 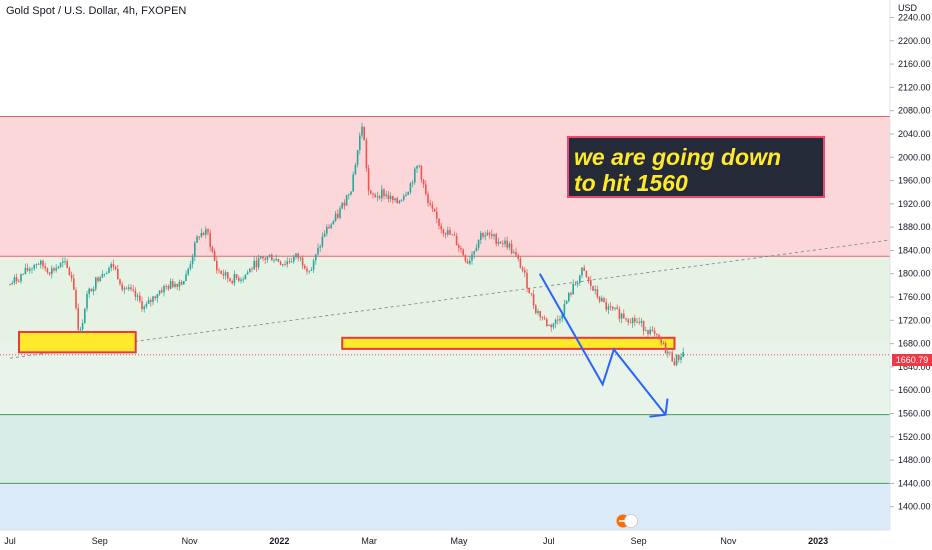 What do you see at coordinates (549, 541) in the screenshot?
I see `x-tick-label-6: Jul` at bounding box center [549, 541].